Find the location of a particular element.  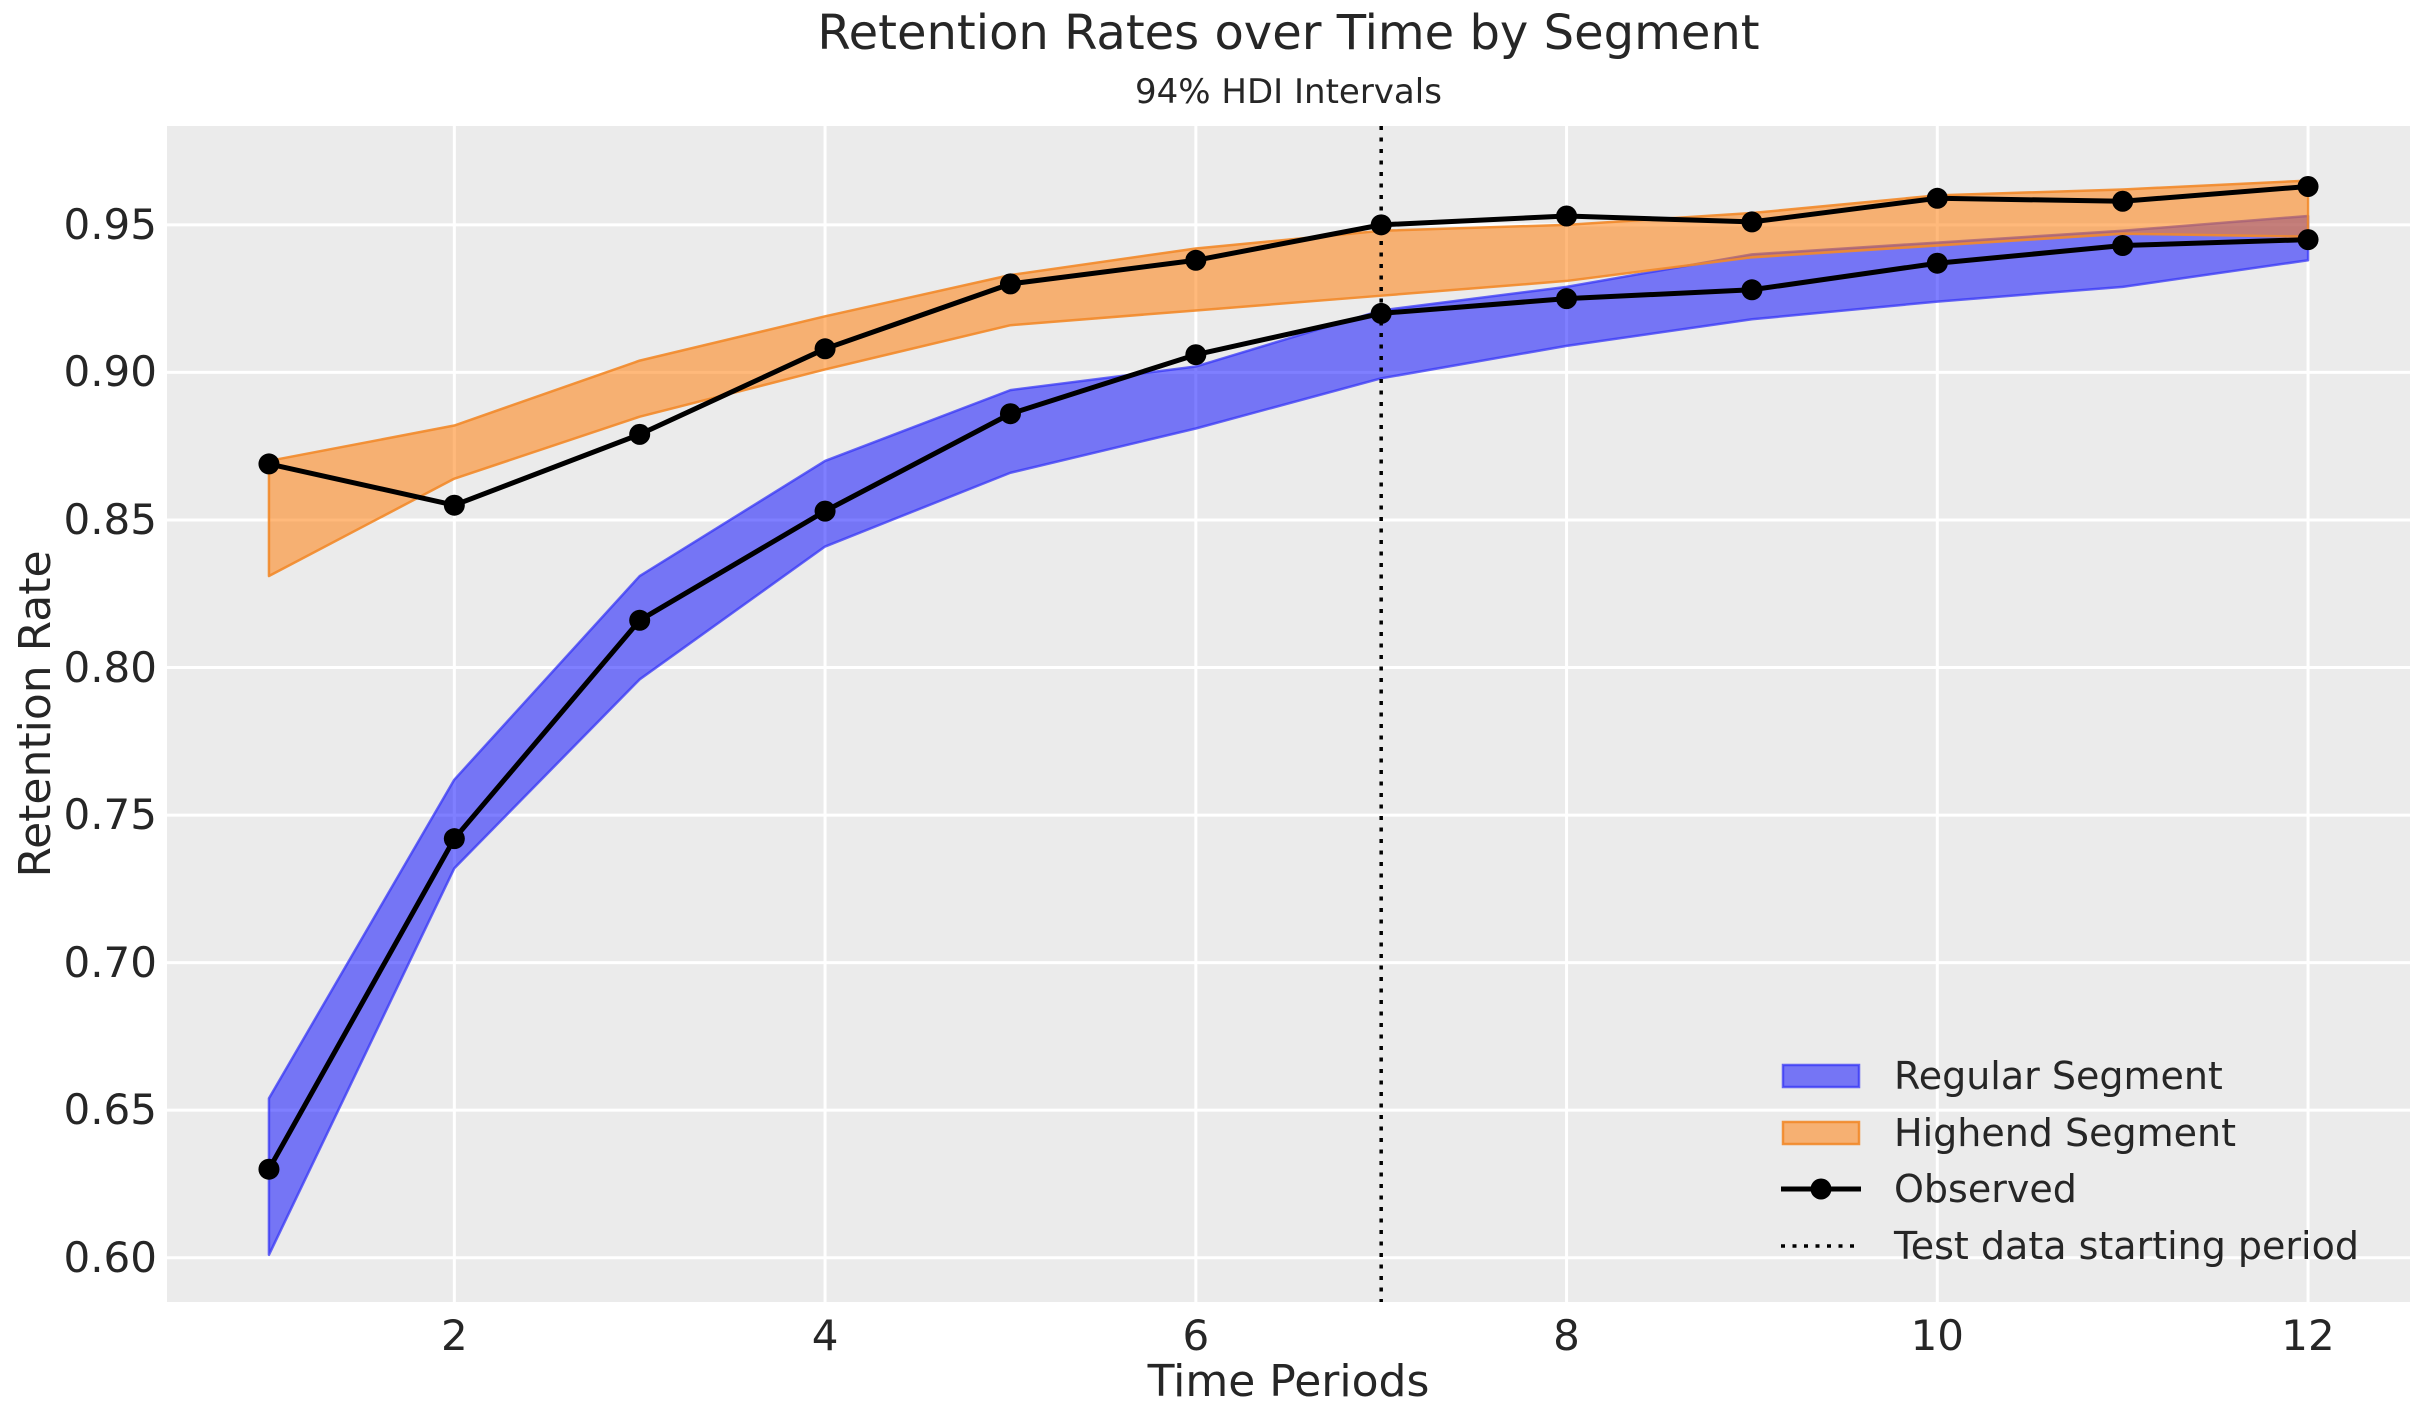

y-tick-label: 0.60 is located at coordinates (110, 1257).